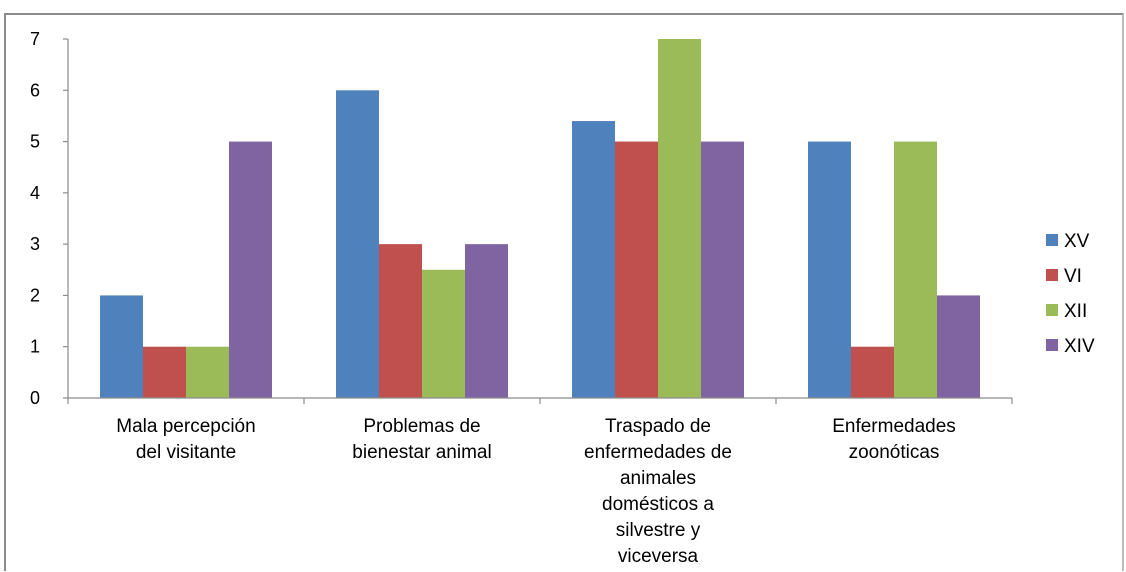 This screenshot has width=1126, height=572. What do you see at coordinates (658, 504) in the screenshot?
I see `category-label-line: domésticos a` at bounding box center [658, 504].